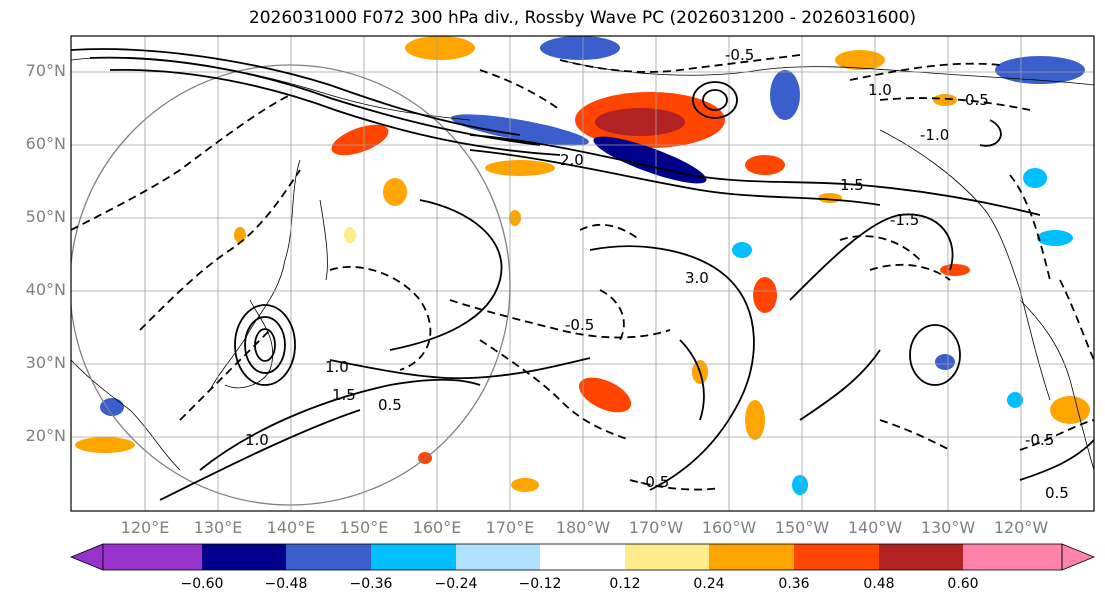 Image resolution: width=1105 pixels, height=604 pixels. Describe the element at coordinates (697, 278) in the screenshot. I see `contour-label: 3.0` at that location.